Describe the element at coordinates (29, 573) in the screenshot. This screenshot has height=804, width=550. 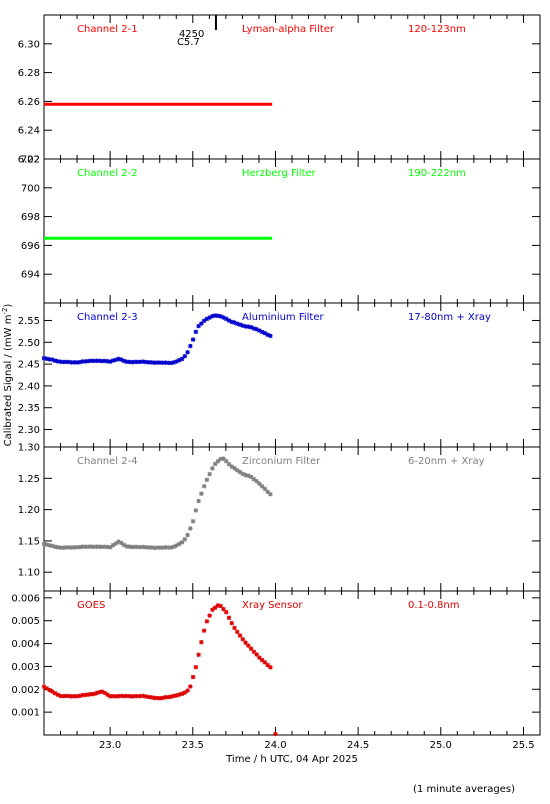
I see `y-tick-label: 1.10` at that location.